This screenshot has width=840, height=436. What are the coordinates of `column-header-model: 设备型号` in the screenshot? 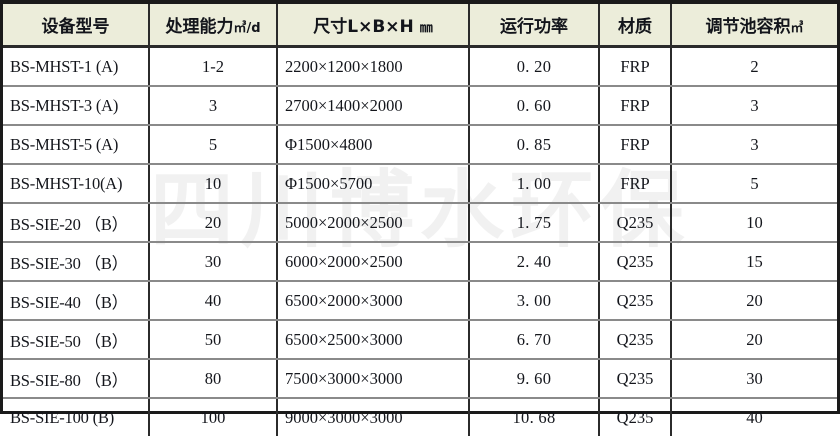 It's located at (76, 25).